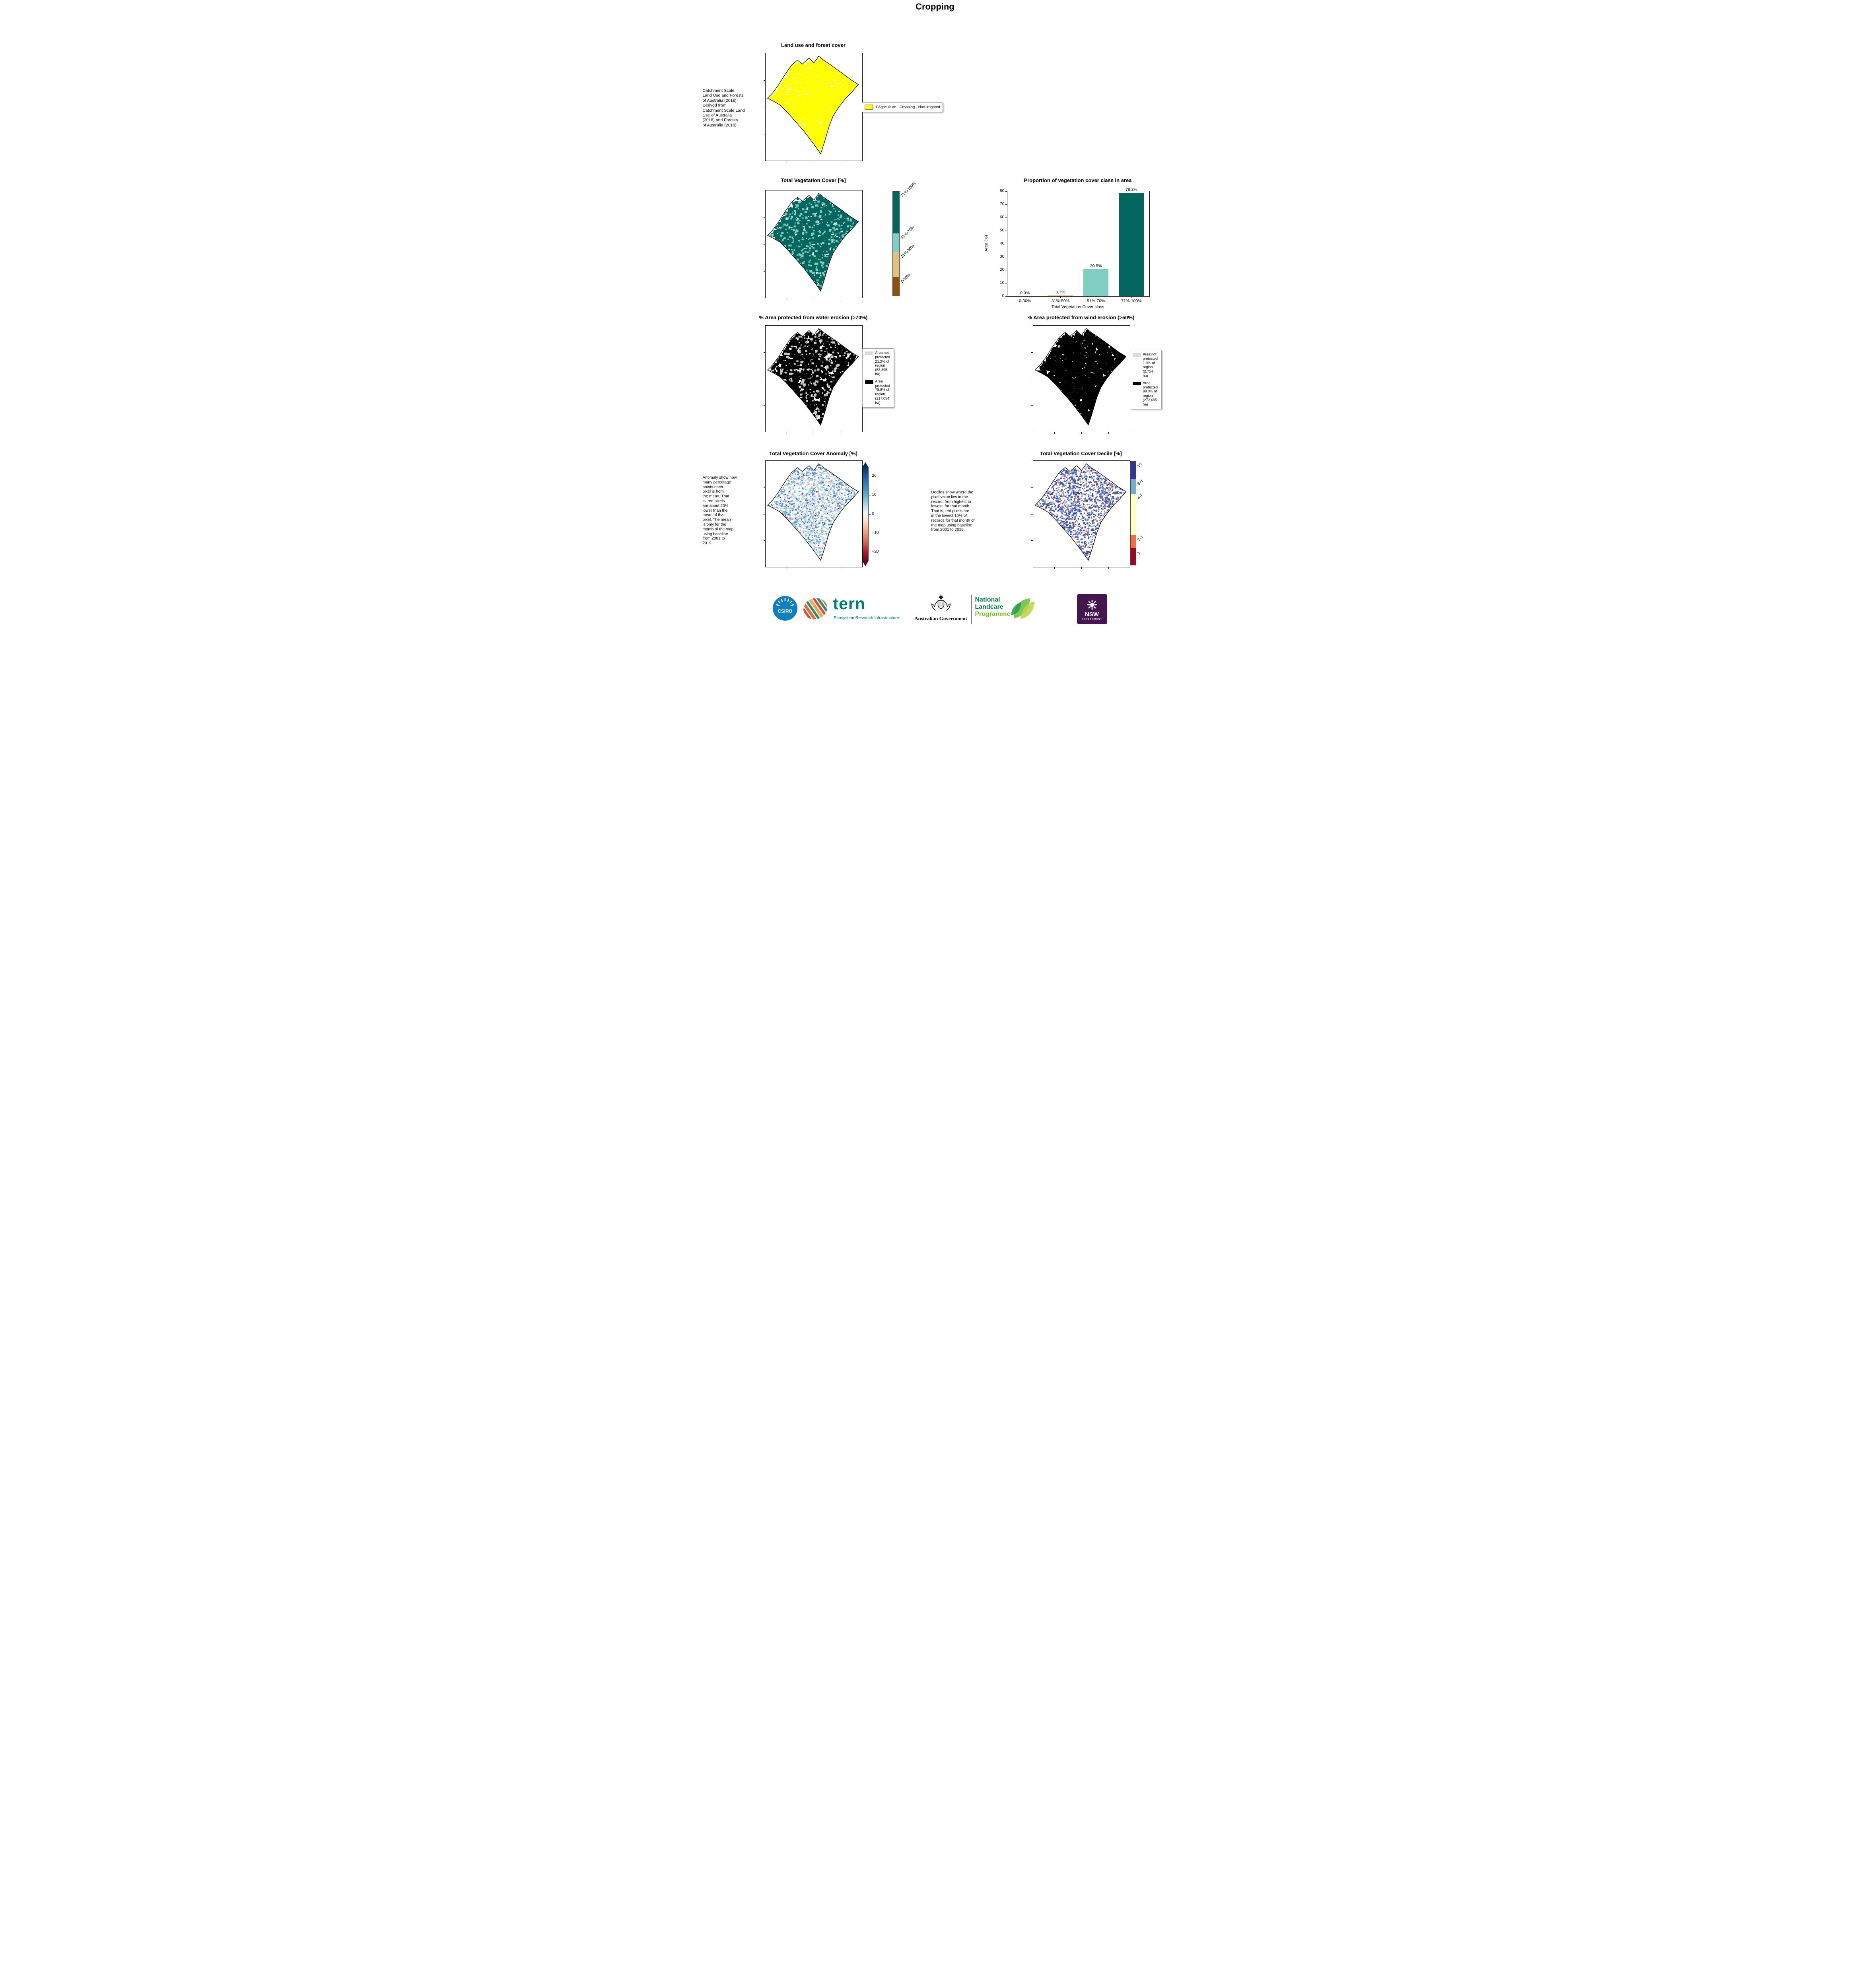 This screenshot has height=1988, width=1870. What do you see at coordinates (874, 476) in the screenshot?
I see `colorbar-tick-label: 20` at bounding box center [874, 476].